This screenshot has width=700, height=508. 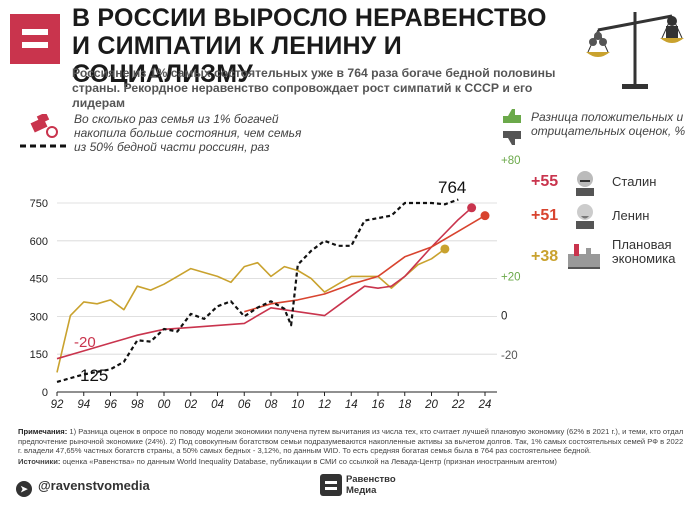 What do you see at coordinates (485, 405) in the screenshot?
I see `x-axis-tick: 24` at bounding box center [485, 405].